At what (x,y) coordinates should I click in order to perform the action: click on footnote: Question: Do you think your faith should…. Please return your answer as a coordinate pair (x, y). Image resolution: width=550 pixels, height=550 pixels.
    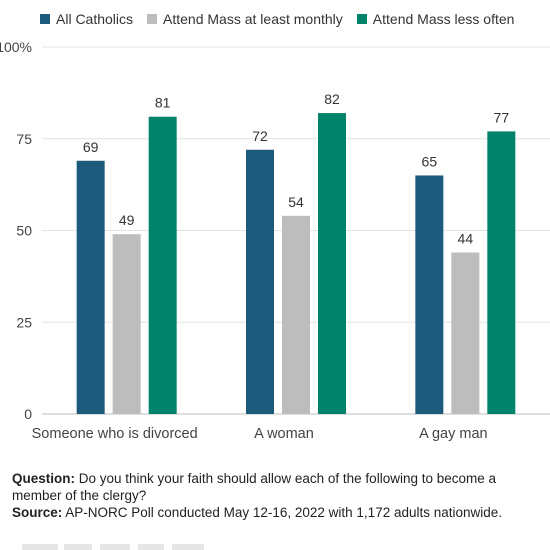
    Looking at the image, I should click on (276, 495).